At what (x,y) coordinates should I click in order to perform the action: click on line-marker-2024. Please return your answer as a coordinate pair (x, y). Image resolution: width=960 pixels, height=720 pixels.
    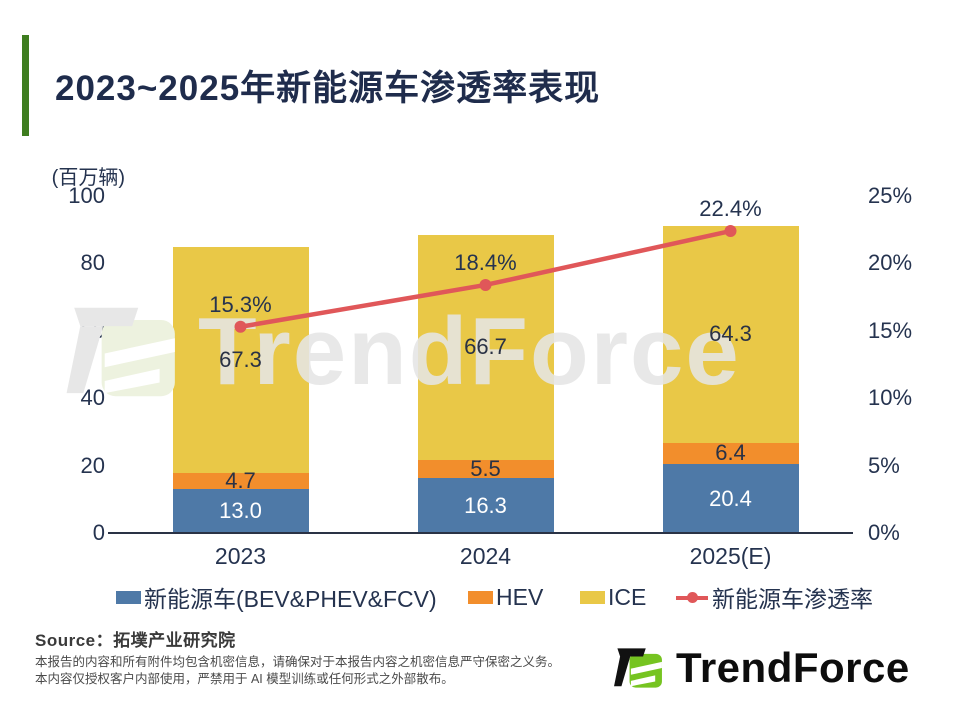
    Looking at the image, I should click on (485, 284).